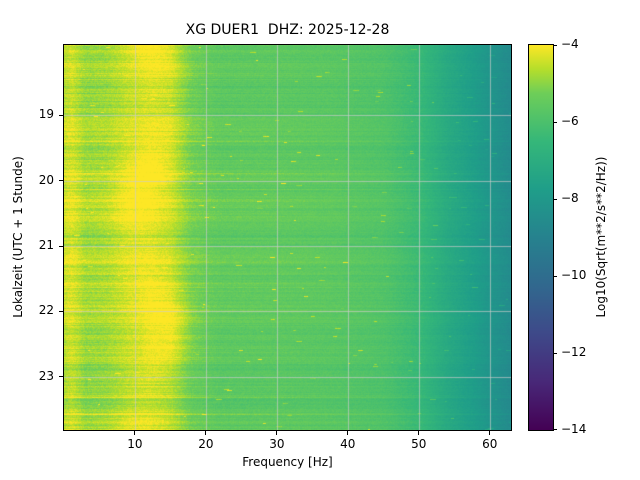 The width and height of the screenshot is (640, 480). What do you see at coordinates (490, 444) in the screenshot?
I see `x-tick-label: 60` at bounding box center [490, 444].